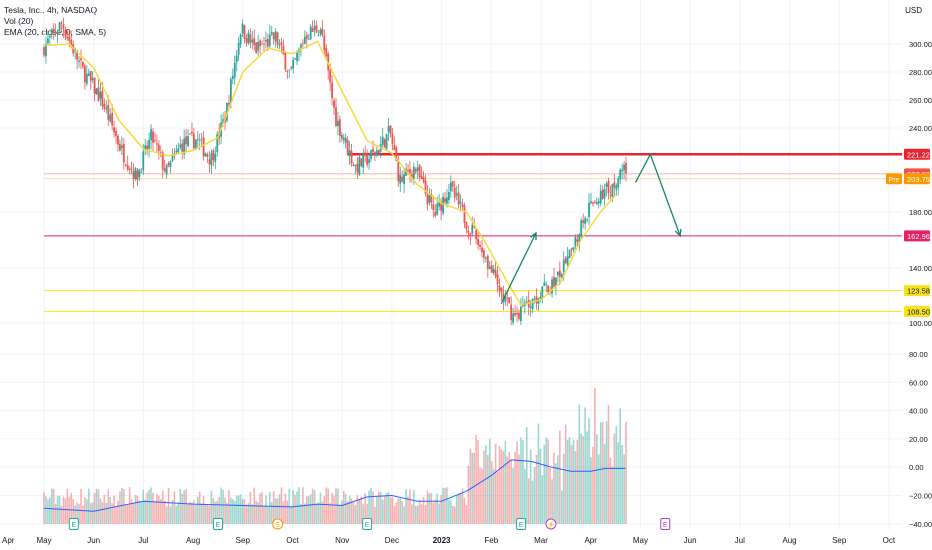 Image resolution: width=932 pixels, height=550 pixels. I want to click on price-tick-label: 100.00, so click(920, 323).